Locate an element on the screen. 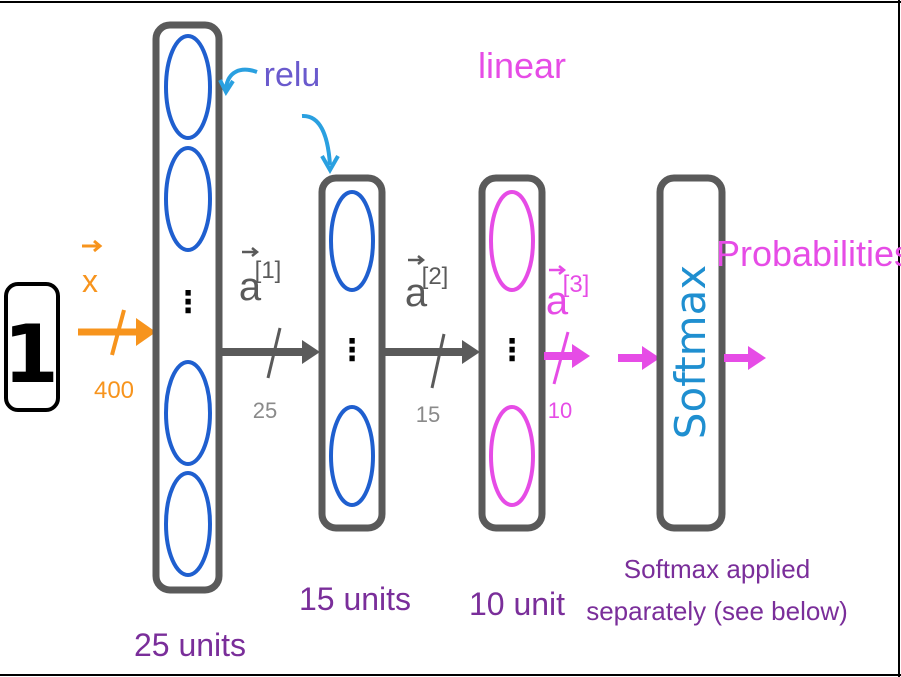  a3-label: a [3] is located at coordinates (568, 294).